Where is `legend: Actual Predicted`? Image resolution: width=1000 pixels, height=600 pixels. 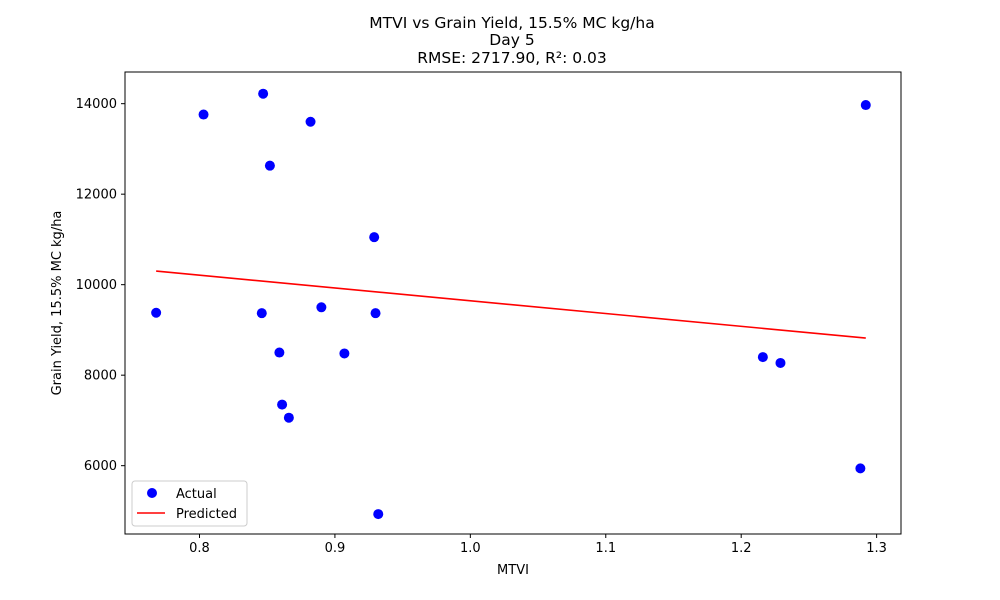 legend: Actual Predicted is located at coordinates (189, 503).